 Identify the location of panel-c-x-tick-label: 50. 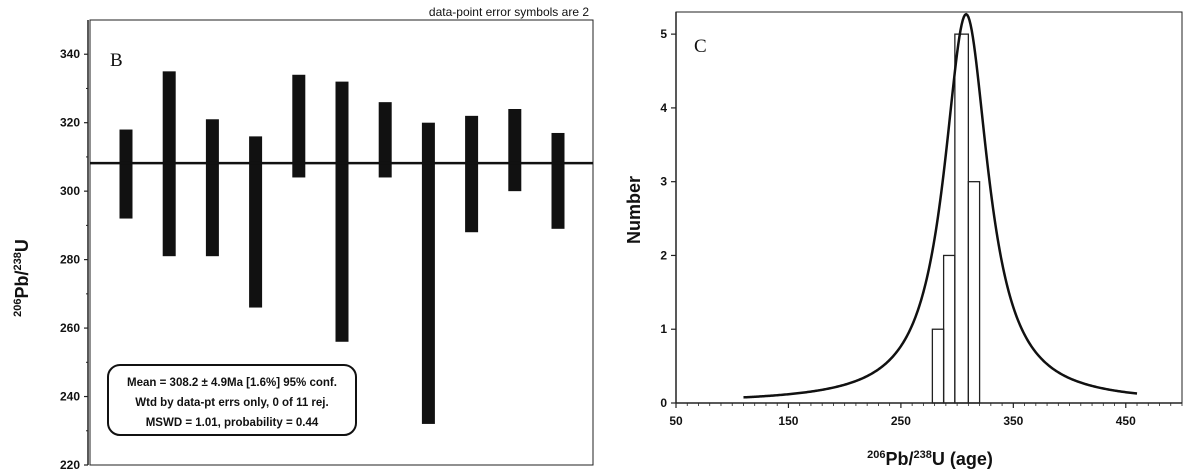
(676, 421).